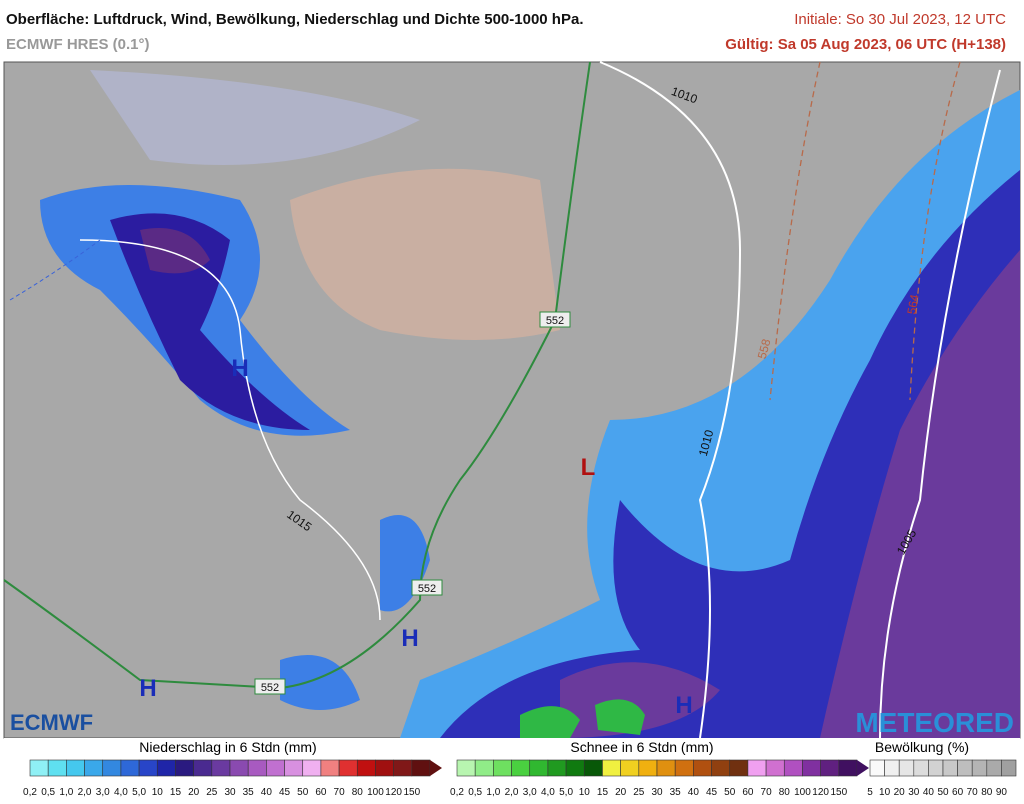  Describe the element at coordinates (639, 792) in the screenshot. I see `legend-tick-label: 25` at that location.